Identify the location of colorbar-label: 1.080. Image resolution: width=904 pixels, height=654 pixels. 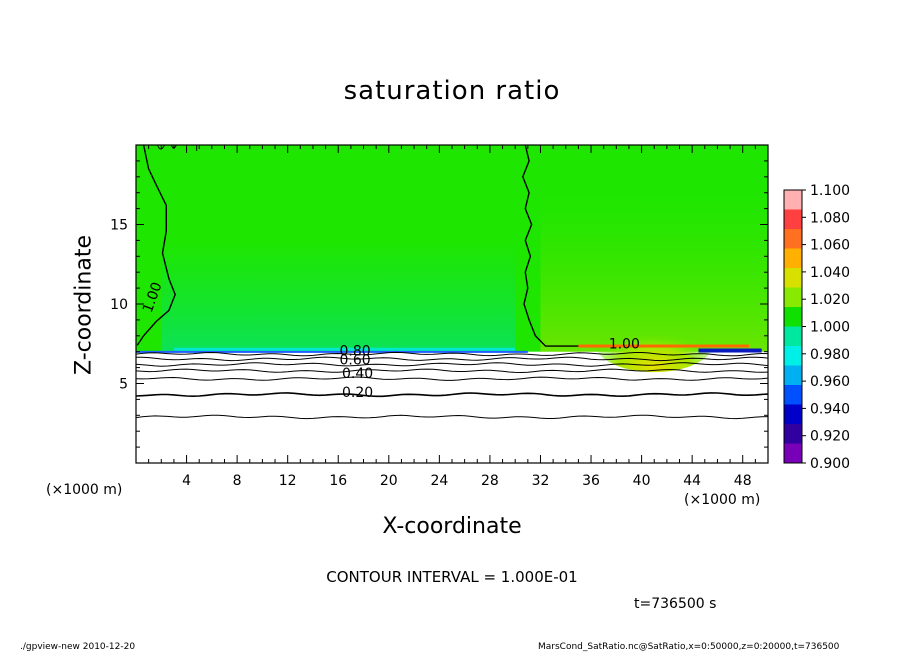
(830, 218).